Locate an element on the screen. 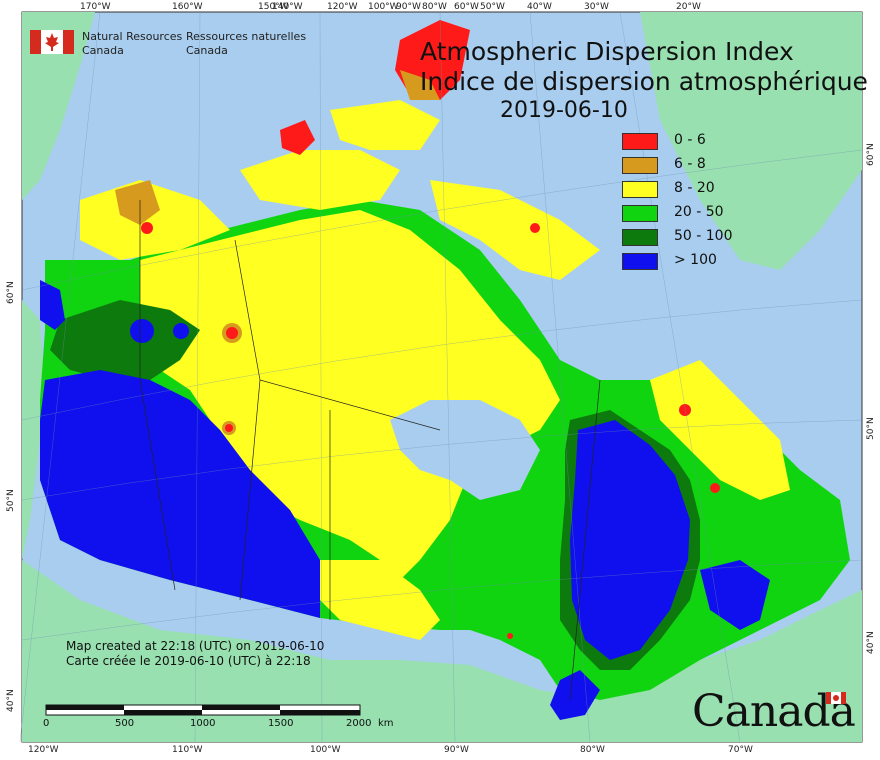  legend-label: > 100 is located at coordinates (695, 260).